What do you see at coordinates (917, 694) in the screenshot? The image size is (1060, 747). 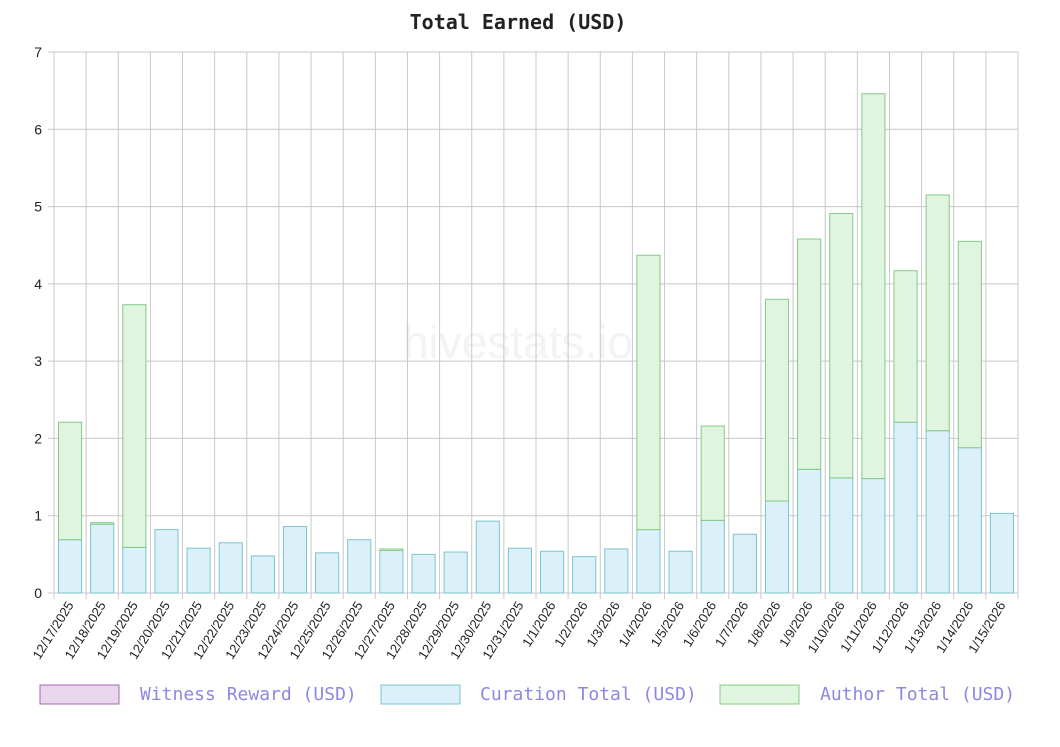 I see `legend-label: Author Total (USD)` at bounding box center [917, 694].